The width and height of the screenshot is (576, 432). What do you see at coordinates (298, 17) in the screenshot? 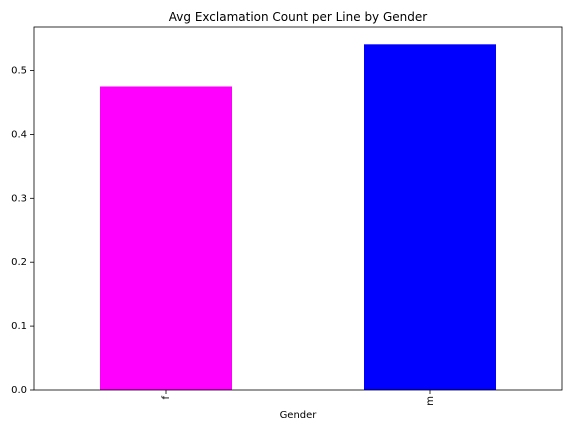
I see `chart-title: Avg Exclamation Count per Line by Gender` at bounding box center [298, 17].